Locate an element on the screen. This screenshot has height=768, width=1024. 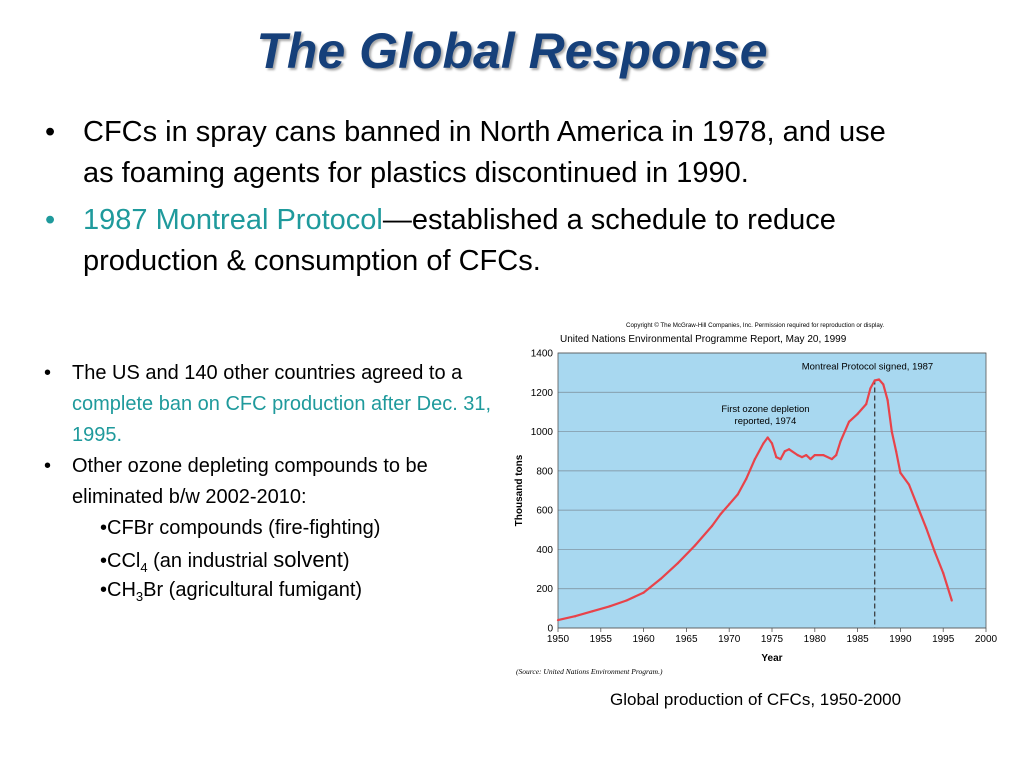
compound-text: •CFBr compounds (fire-fighting) is located at coordinates (240, 528).